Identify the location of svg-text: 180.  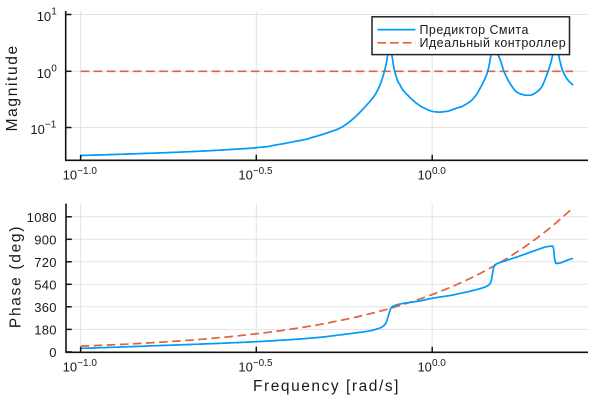
(45, 330).